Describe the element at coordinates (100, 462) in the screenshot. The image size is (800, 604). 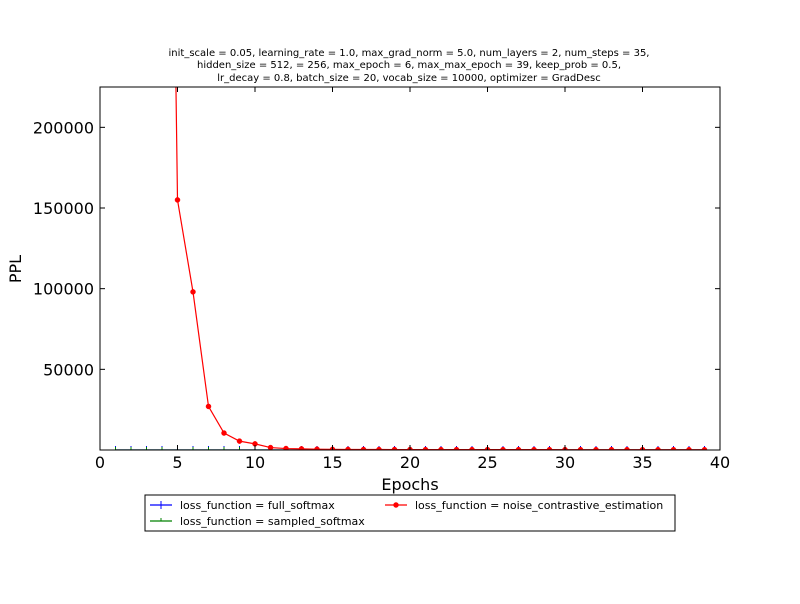
I see `x-tick-label: 0` at that location.